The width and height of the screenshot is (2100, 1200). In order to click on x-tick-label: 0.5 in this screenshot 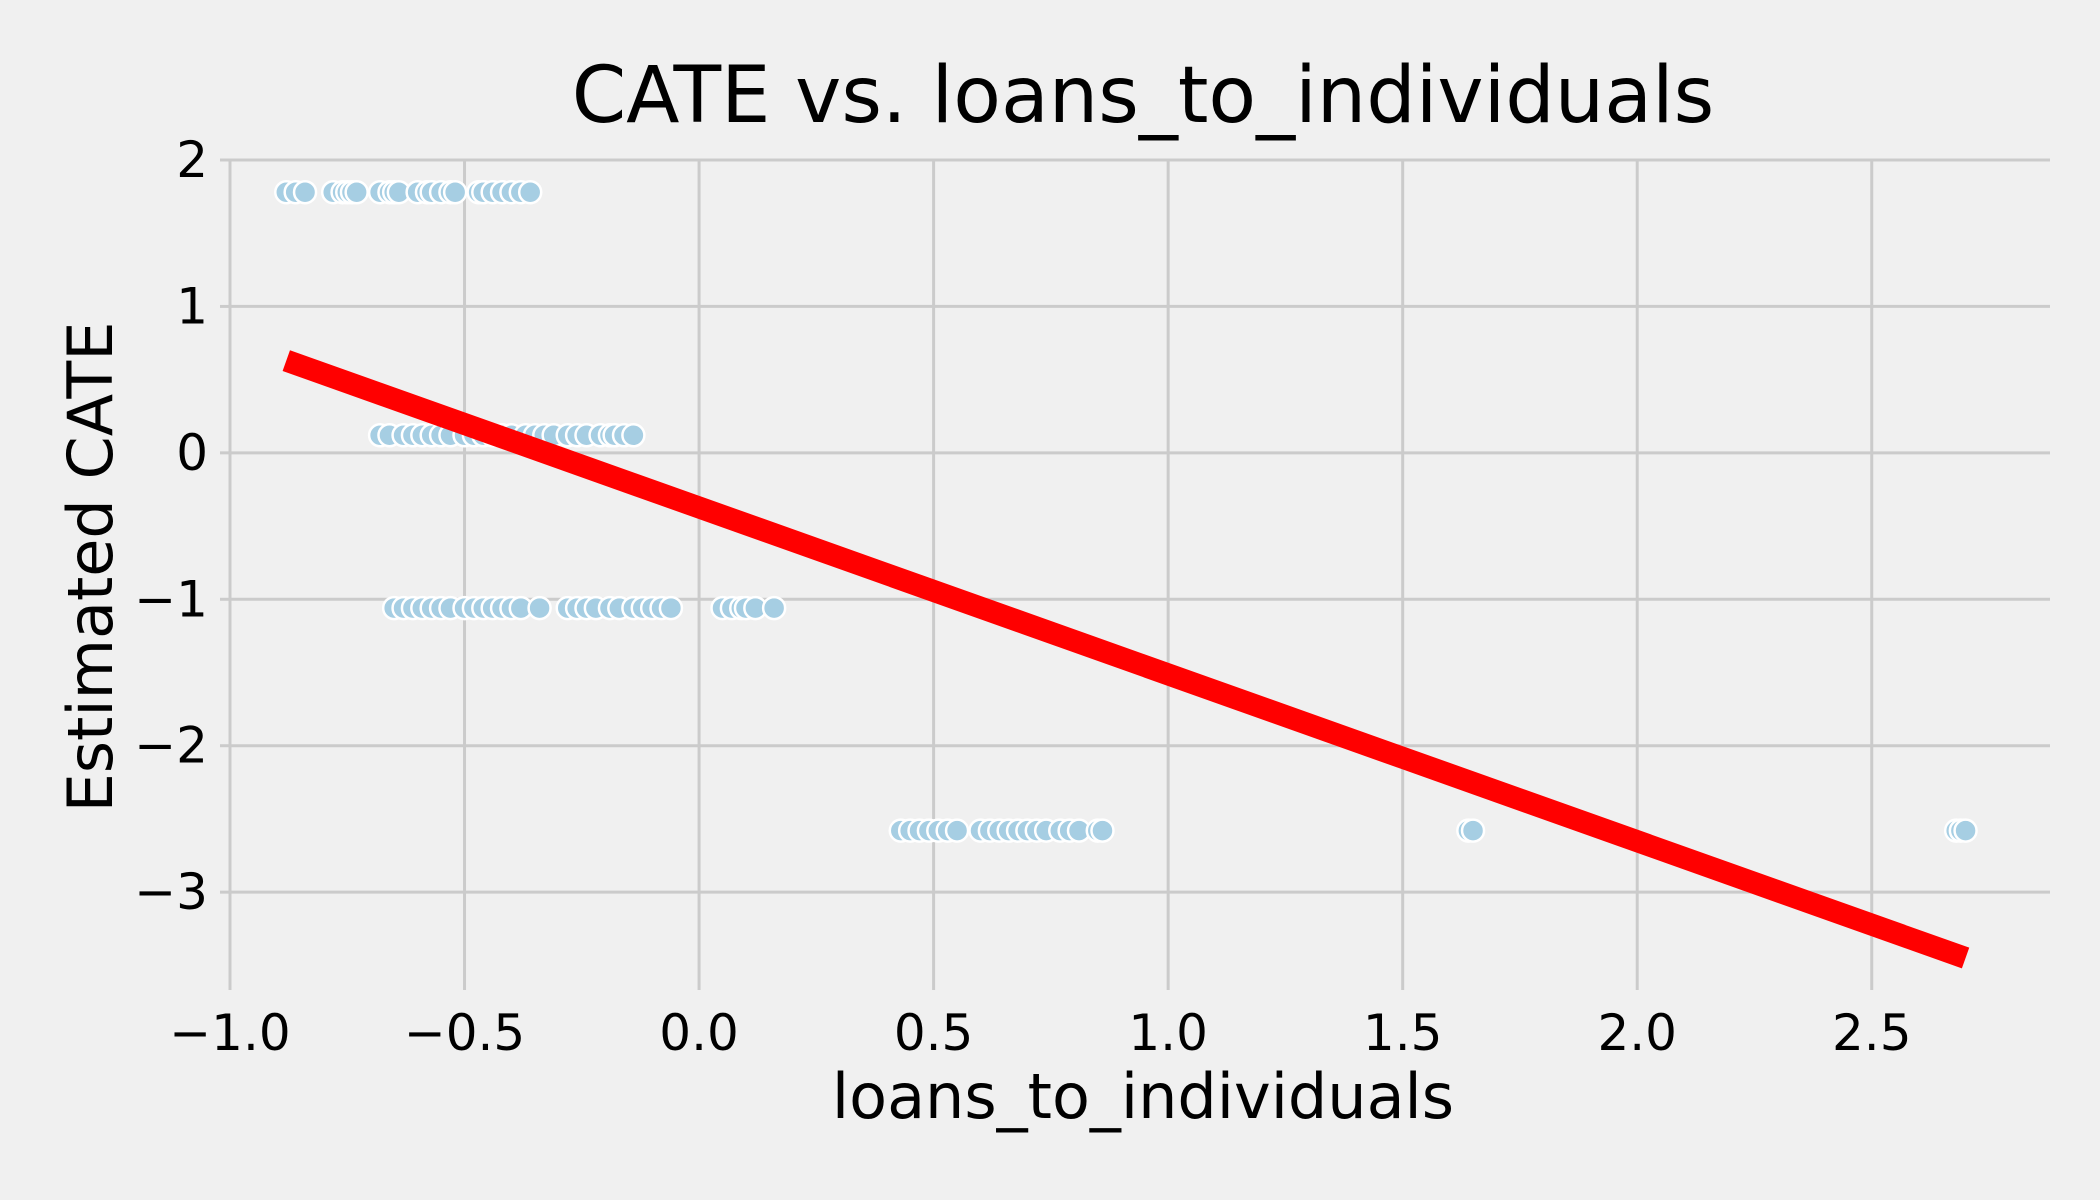, I will do `click(934, 1033)`.